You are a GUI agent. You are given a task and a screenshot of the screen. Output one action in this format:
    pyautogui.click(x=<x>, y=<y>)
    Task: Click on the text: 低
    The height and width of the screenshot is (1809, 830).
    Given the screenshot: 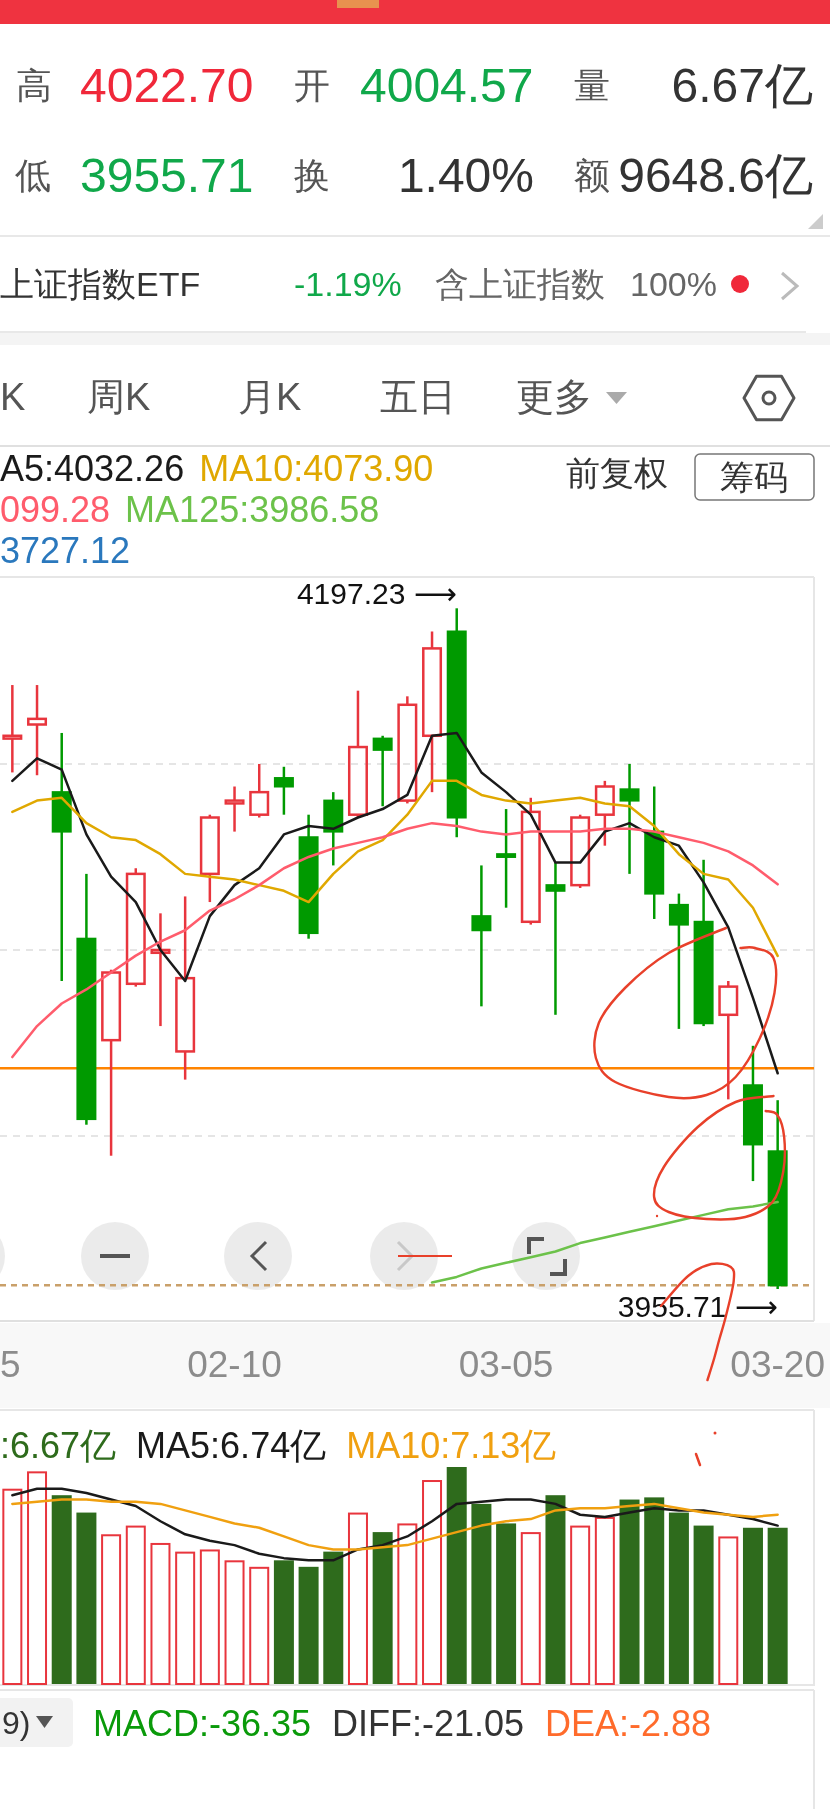 What is the action you would take?
    pyautogui.click(x=33, y=175)
    